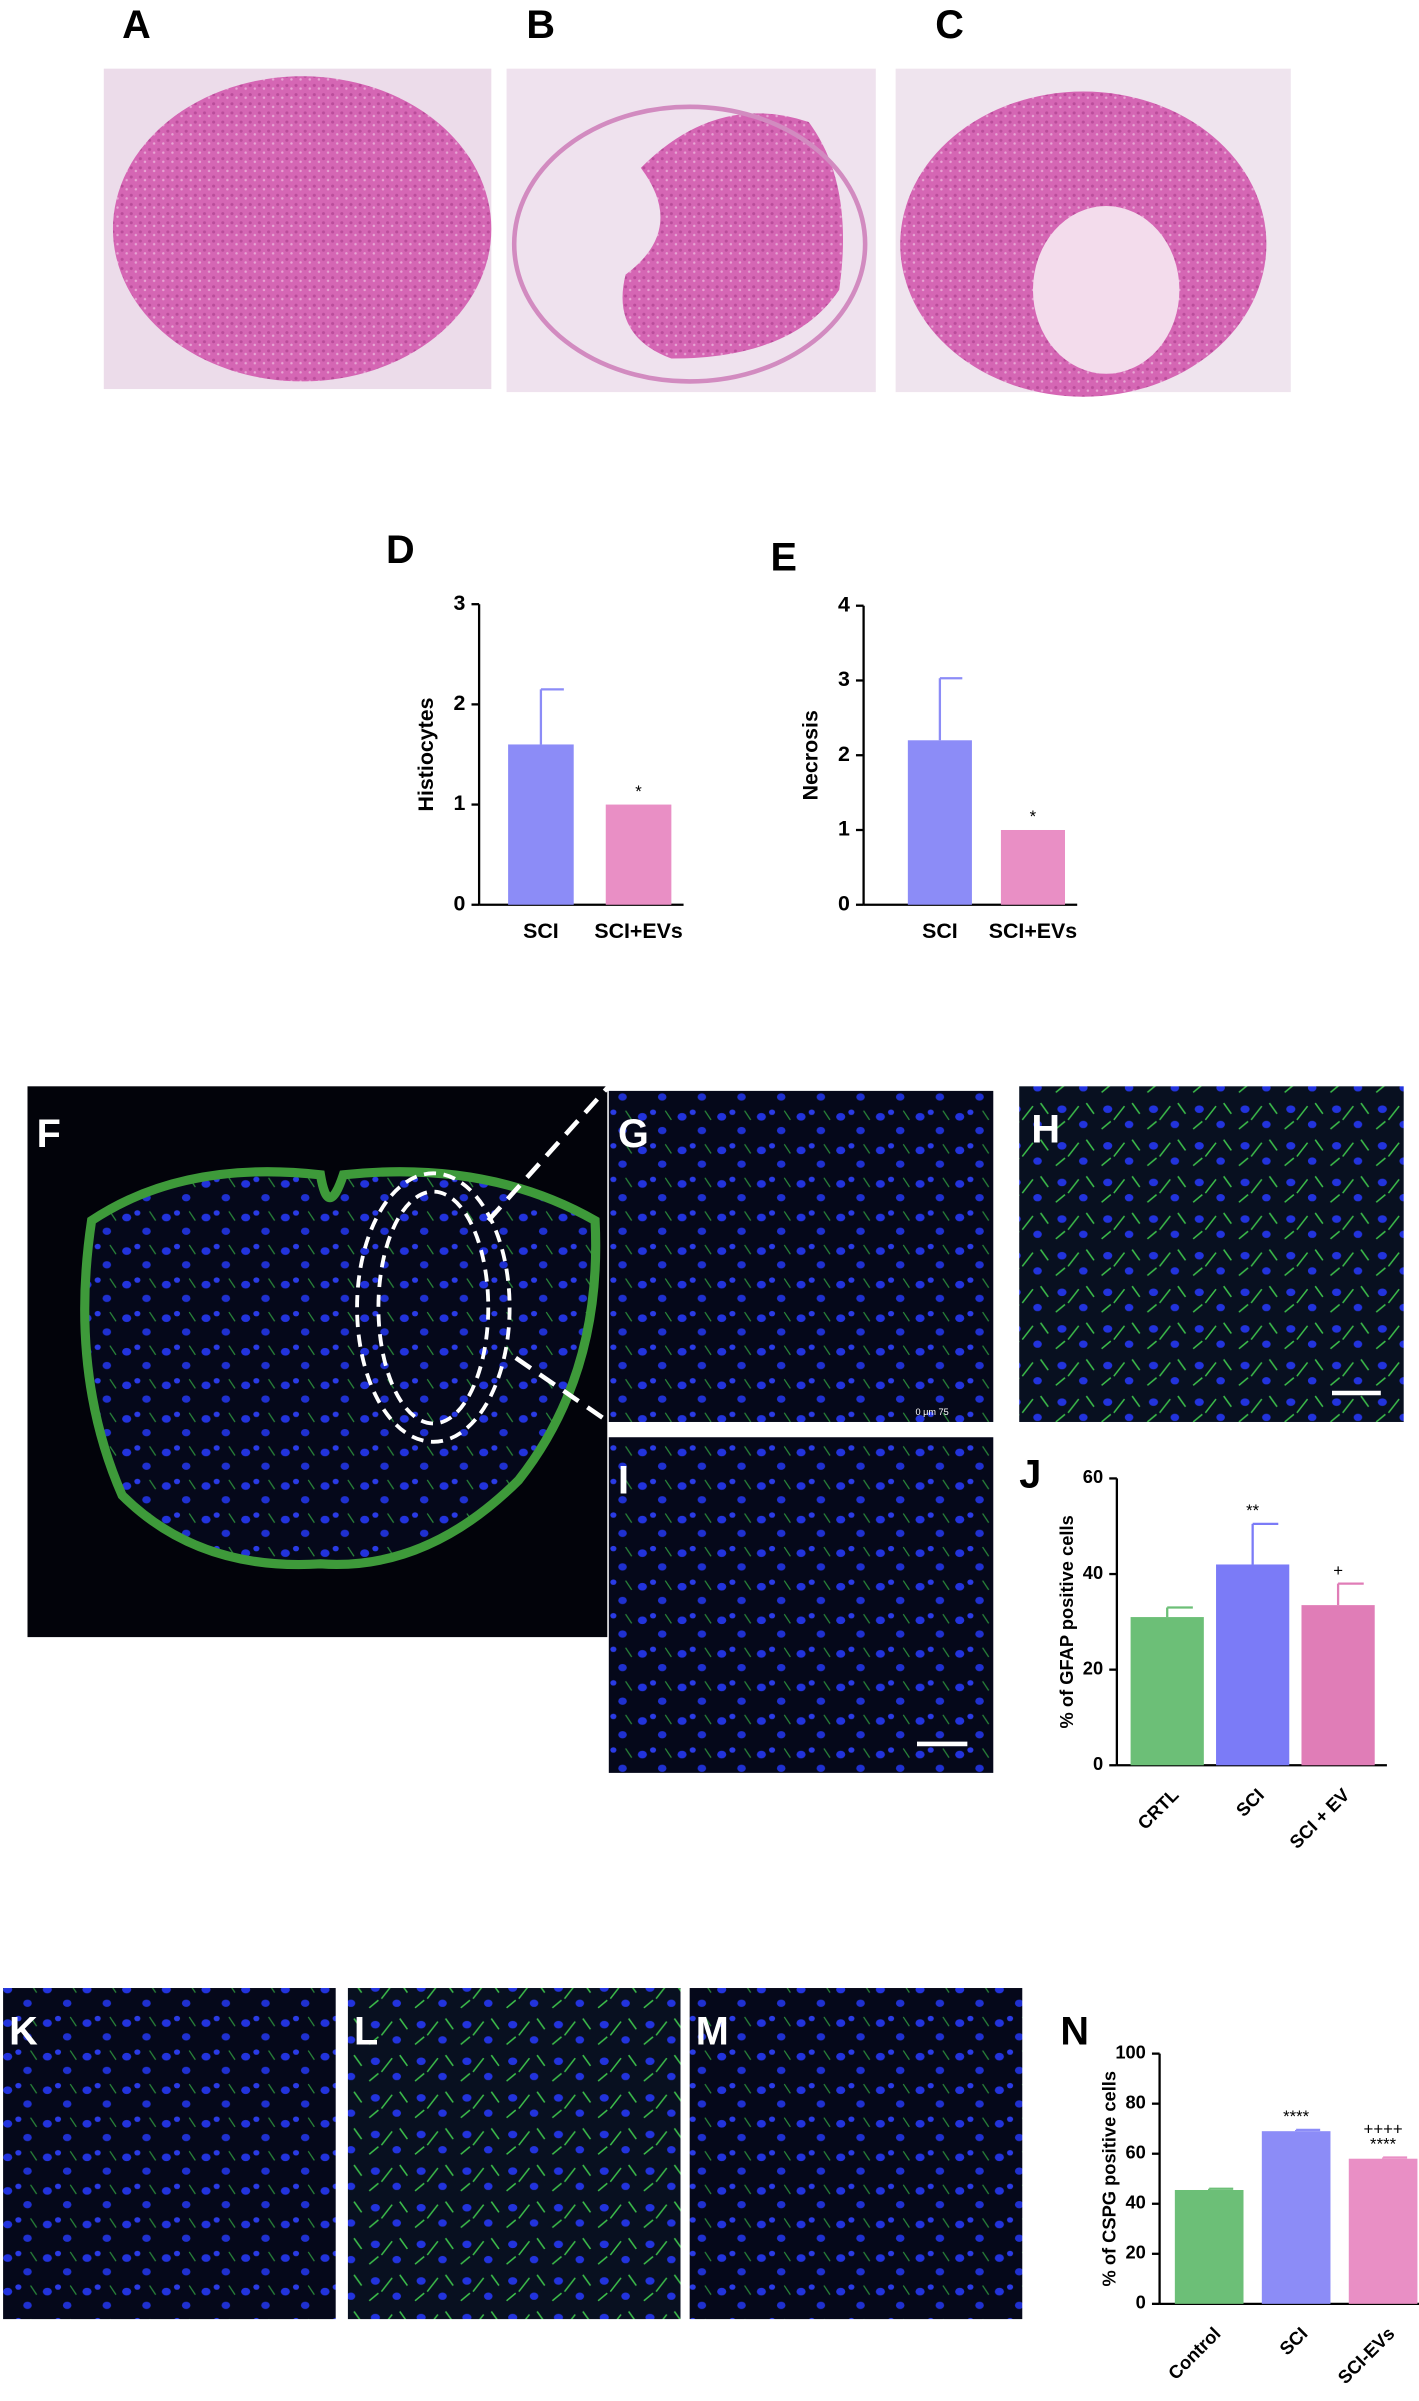 The image size is (1419, 2401). Describe the element at coordinates (1074, 2031) in the screenshot. I see `panel-label: N` at that location.